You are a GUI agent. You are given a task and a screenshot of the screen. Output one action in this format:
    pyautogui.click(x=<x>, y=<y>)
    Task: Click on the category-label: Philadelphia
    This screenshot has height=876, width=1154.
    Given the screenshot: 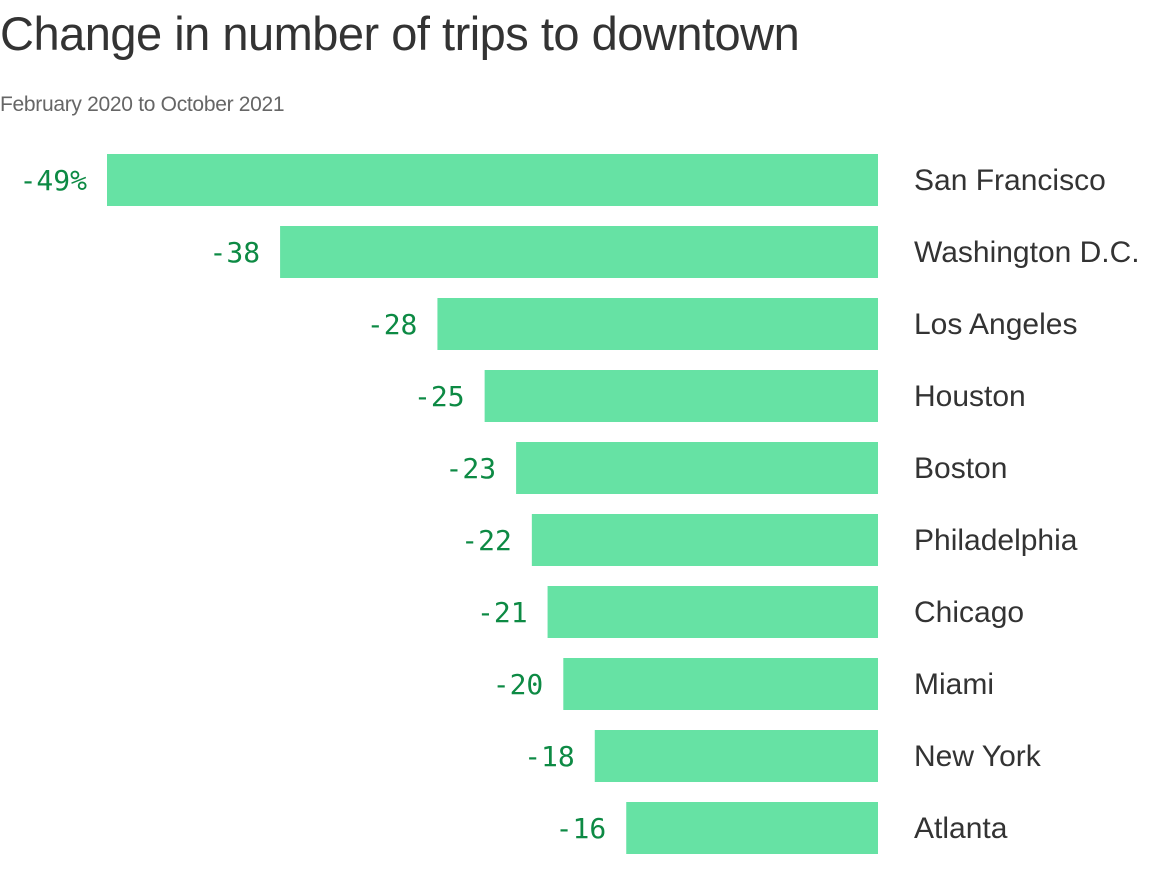 What is the action you would take?
    pyautogui.click(x=996, y=540)
    